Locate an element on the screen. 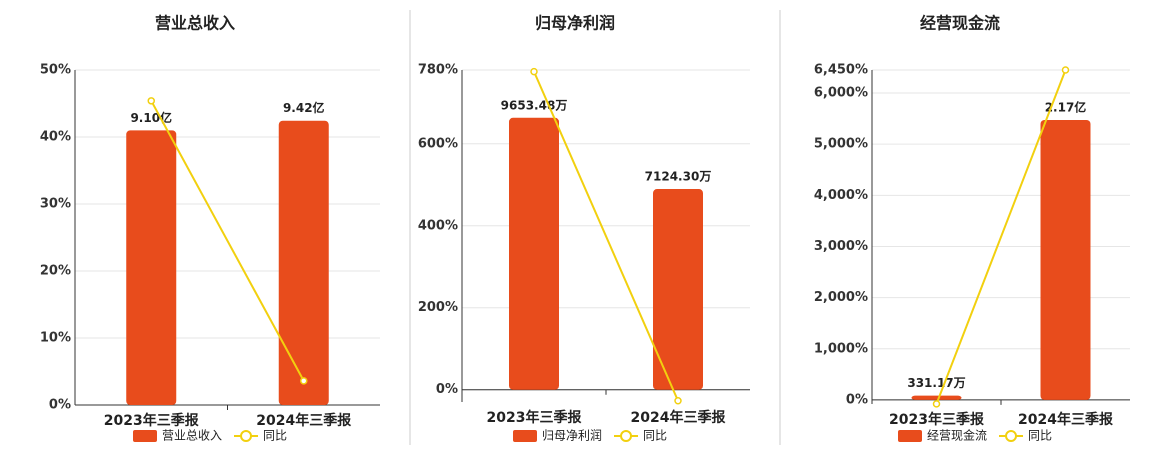 Image resolution: width=1160 pixels, height=450 pixels. y-tick-label: 4,000% is located at coordinates (841, 195).